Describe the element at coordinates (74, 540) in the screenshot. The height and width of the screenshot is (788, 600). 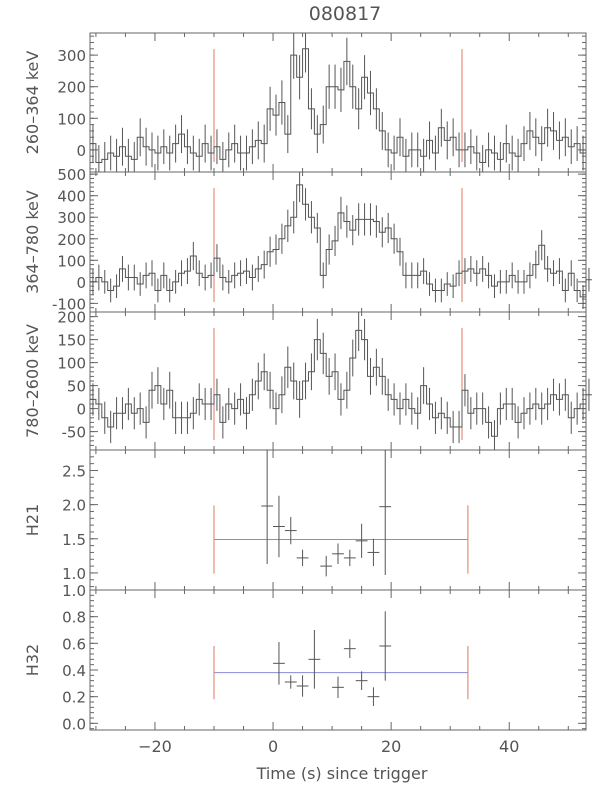
I see `y-tick-label: 1.5` at that location.